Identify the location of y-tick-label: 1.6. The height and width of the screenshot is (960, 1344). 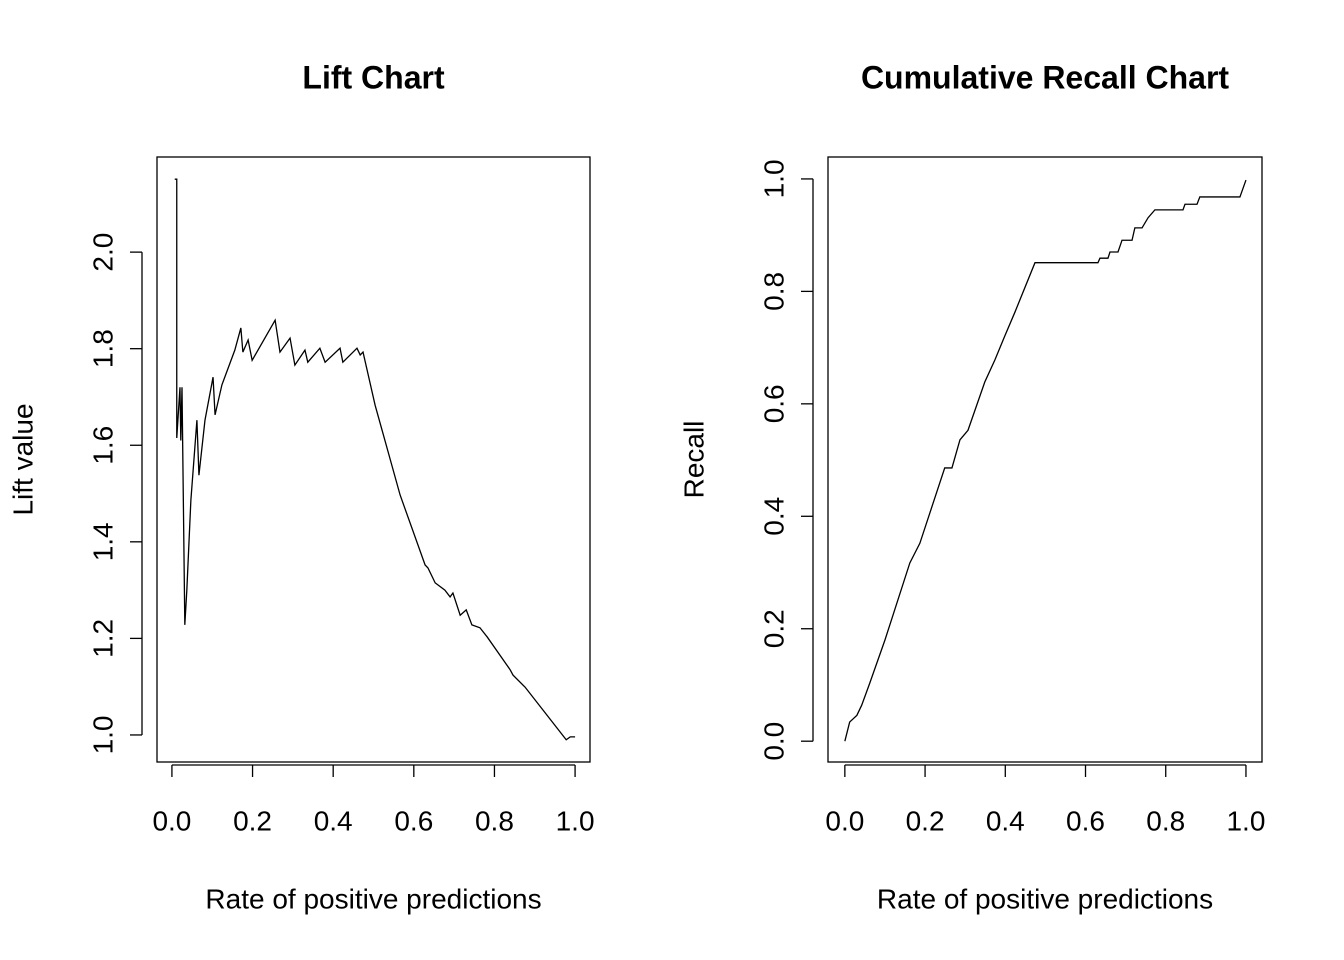
(102, 445).